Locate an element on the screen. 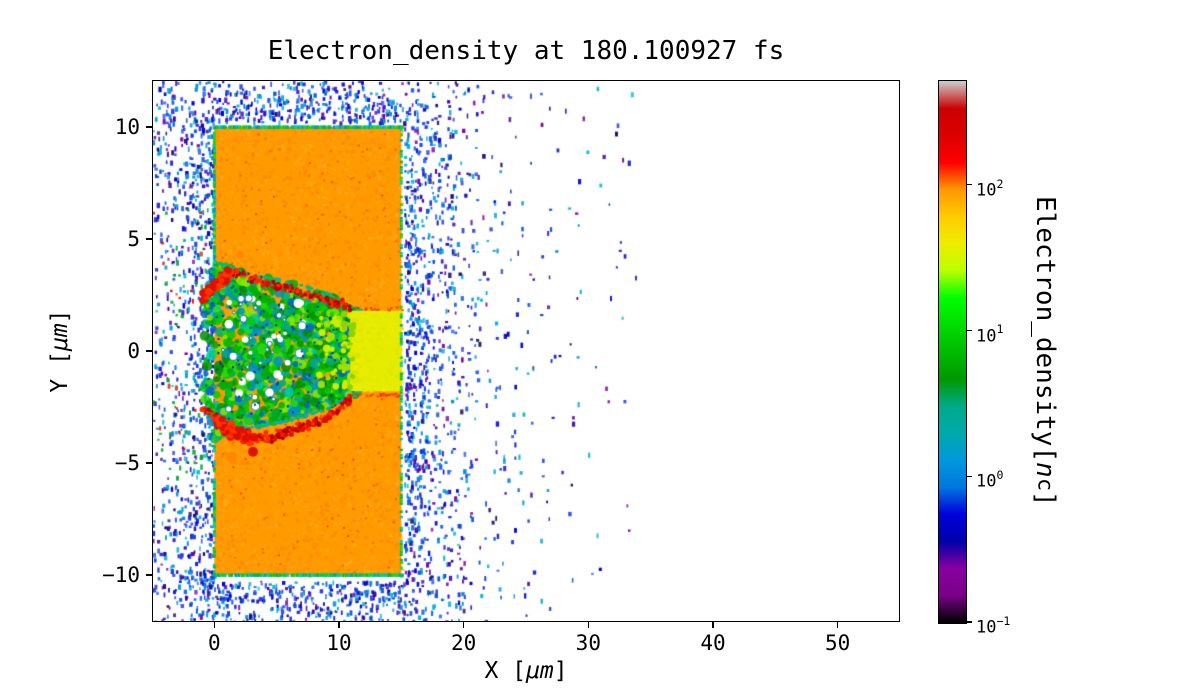 This screenshot has height=700, width=1200. x-axis-label-prefix: X [ is located at coordinates (505, 671).